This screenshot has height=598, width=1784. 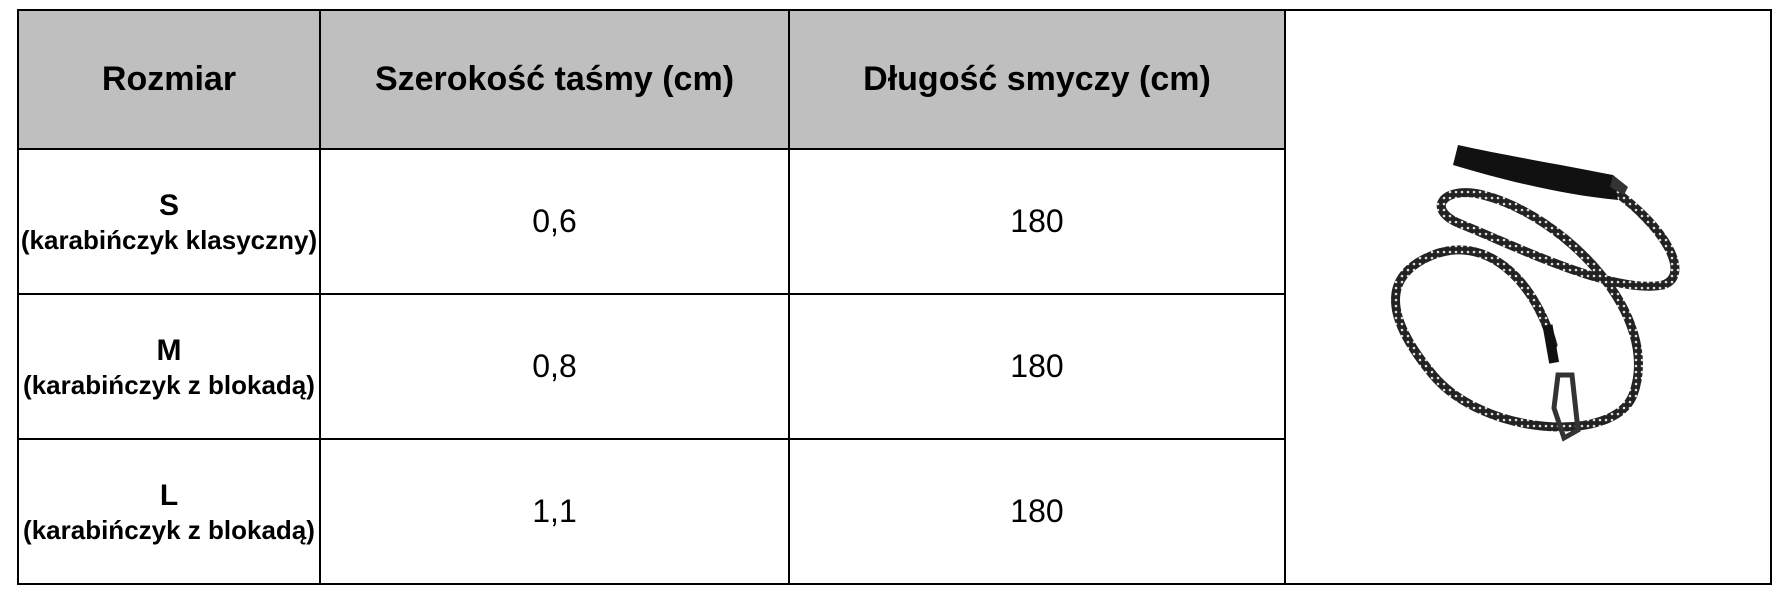 I want to click on header-length: Długość smyczy (cm), so click(x=1037, y=79).